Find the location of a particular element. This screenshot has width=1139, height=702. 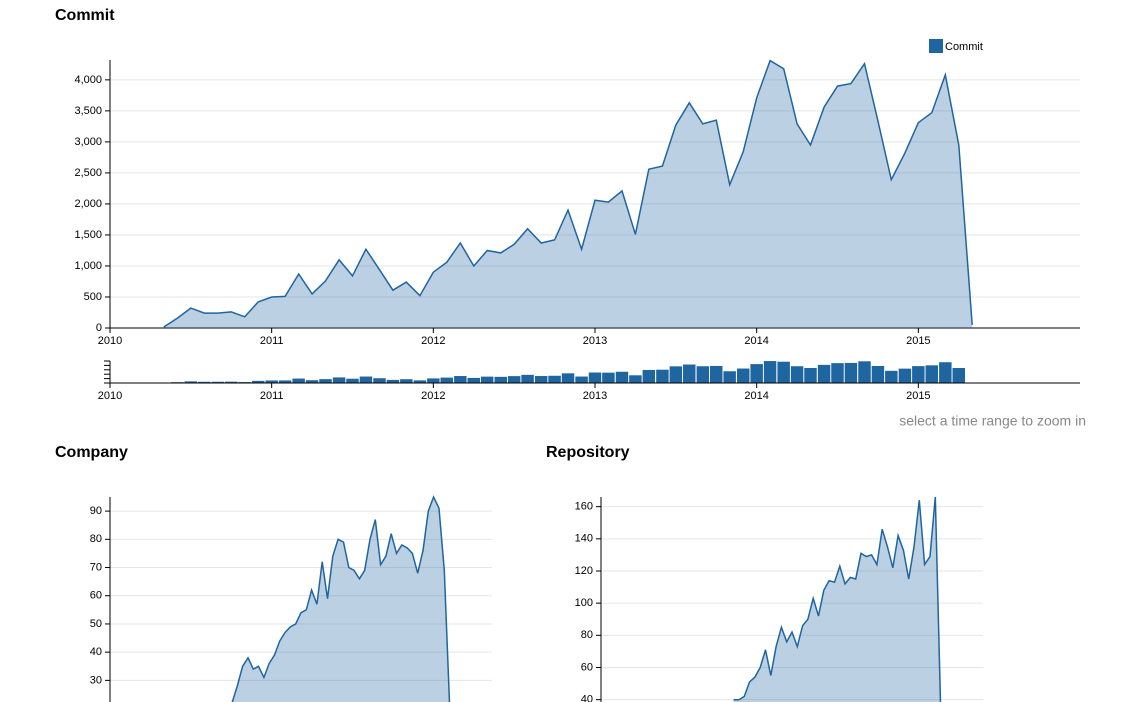

navigator-x-tick-label: 2014 is located at coordinates (756, 396).